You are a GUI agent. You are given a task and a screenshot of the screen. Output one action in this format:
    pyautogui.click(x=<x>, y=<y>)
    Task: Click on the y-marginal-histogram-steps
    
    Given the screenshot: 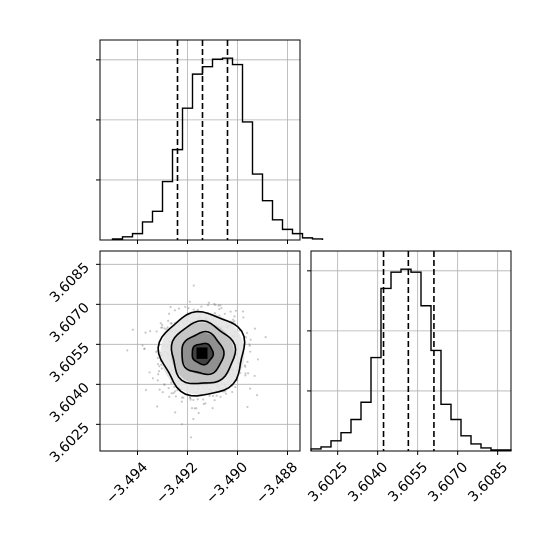 What is the action you would take?
    pyautogui.click(x=411, y=359)
    